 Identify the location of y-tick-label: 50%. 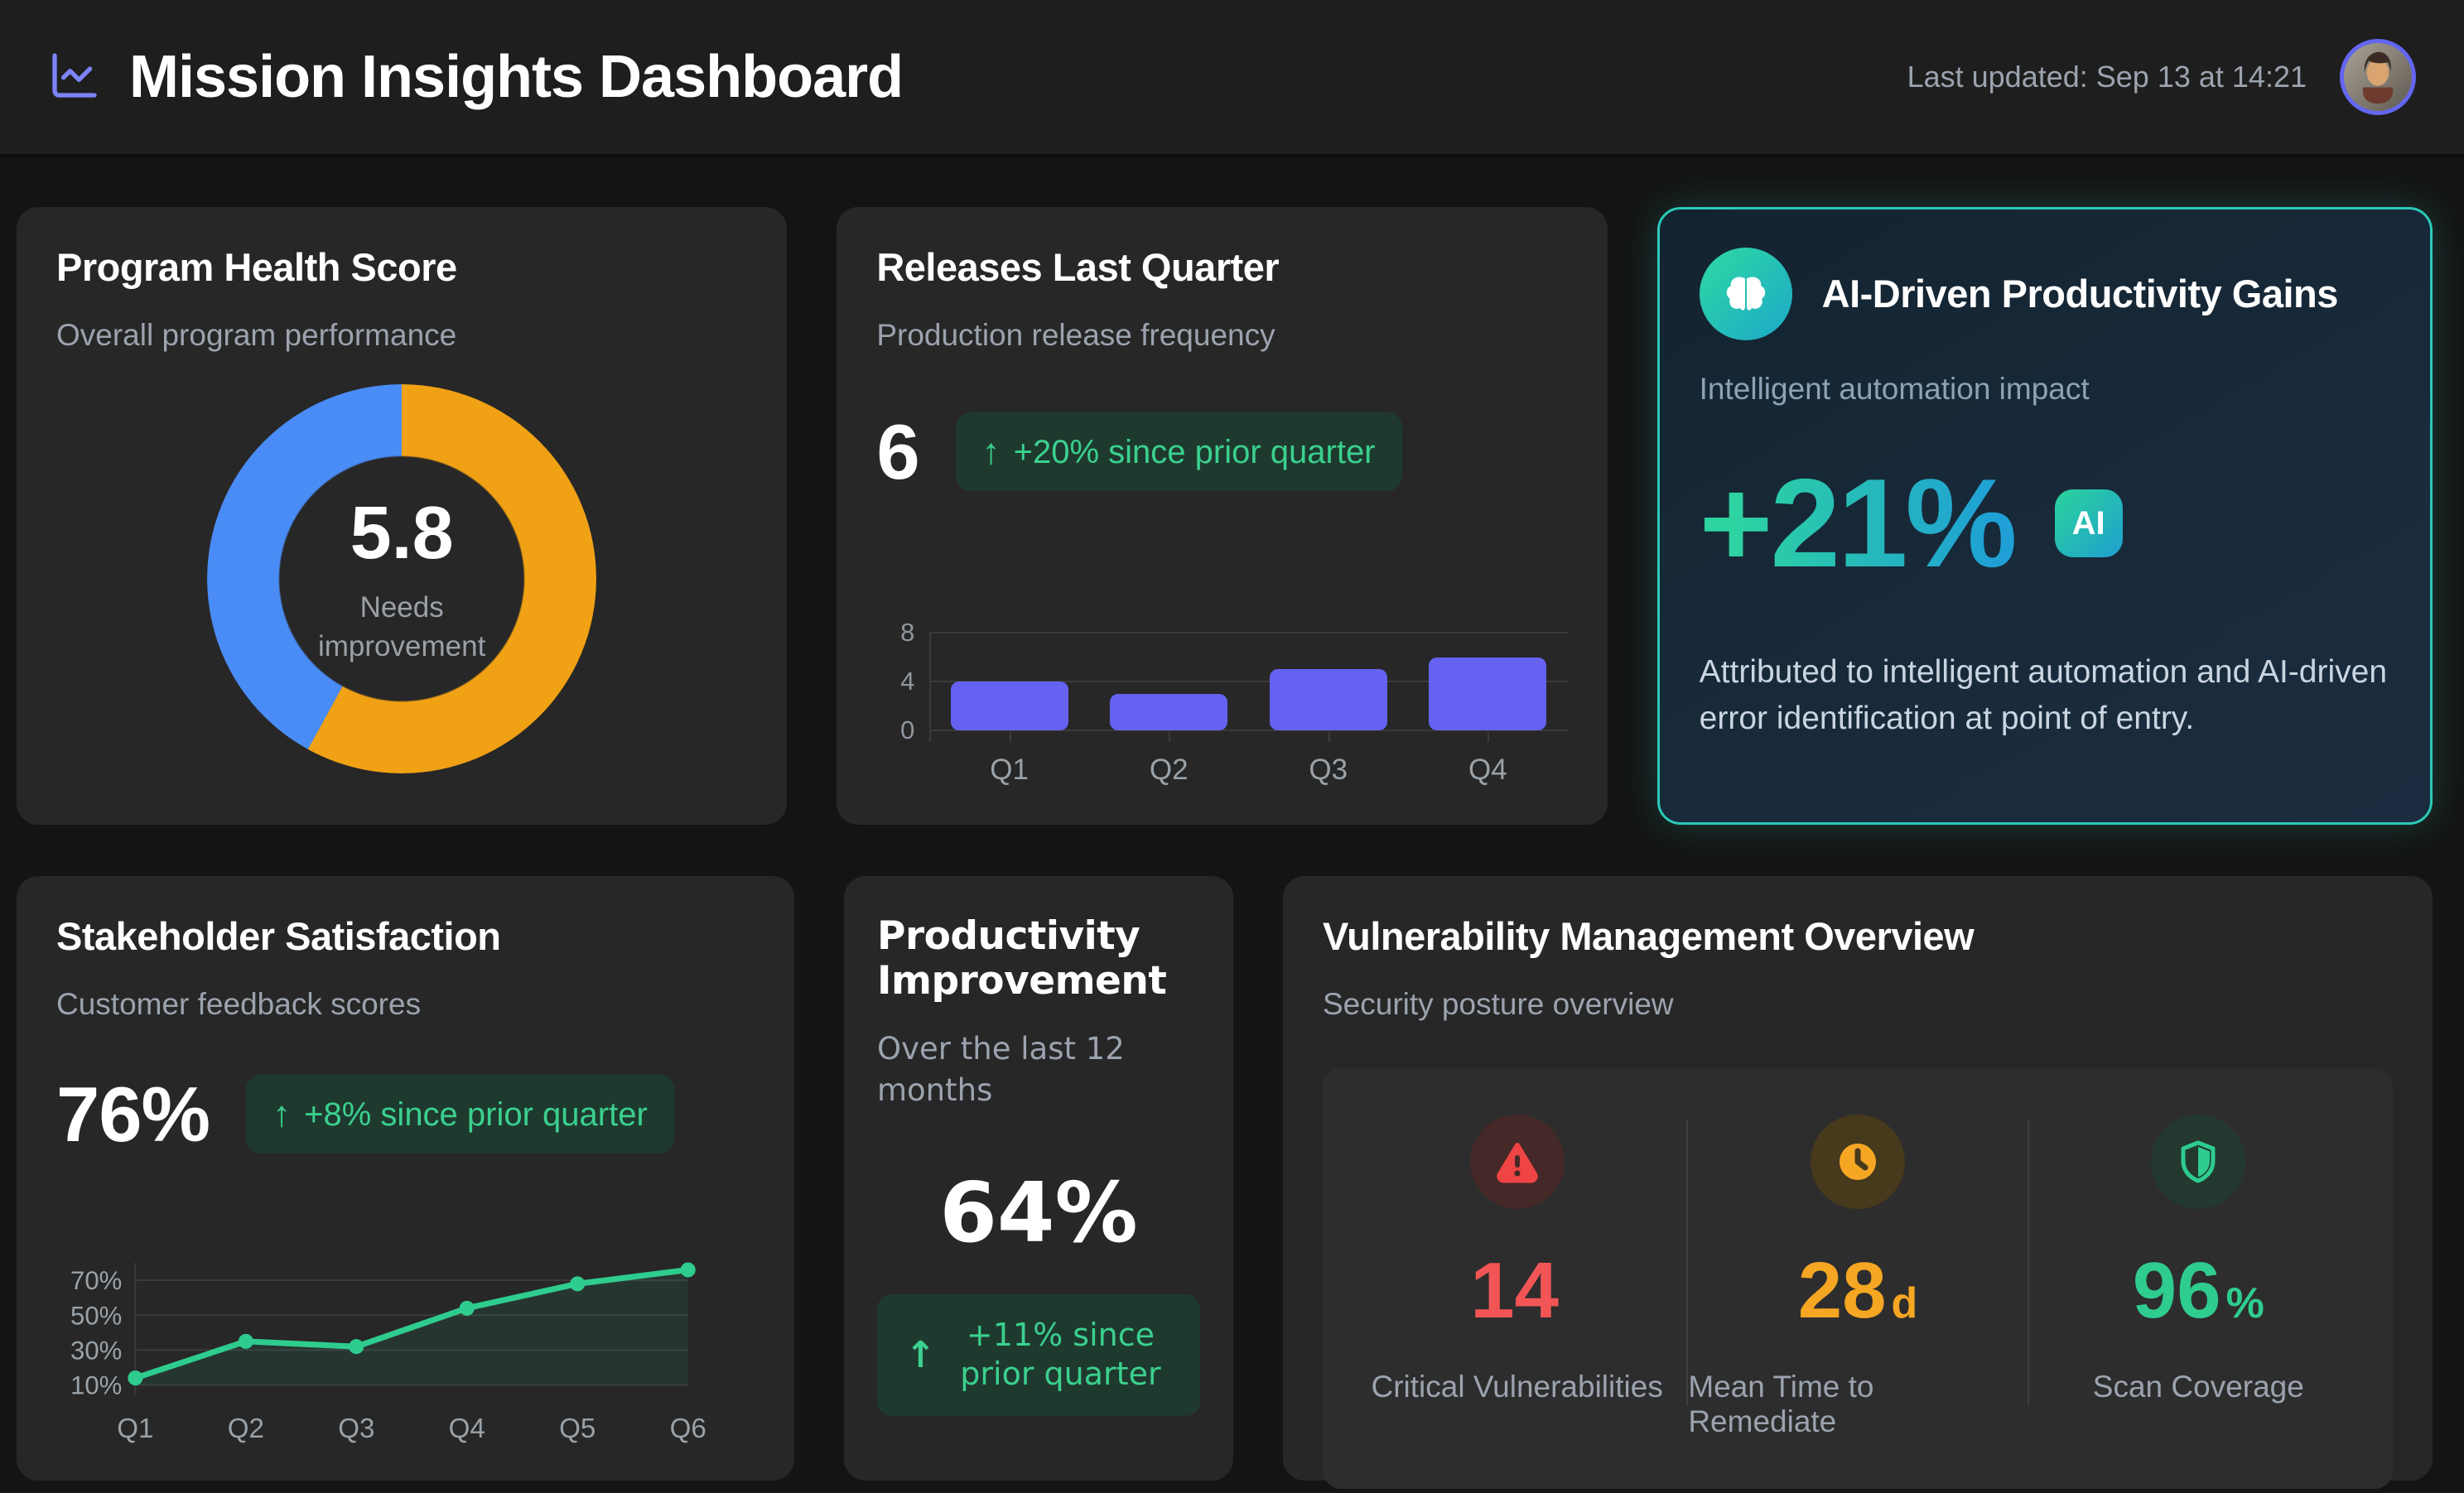
(96, 1315).